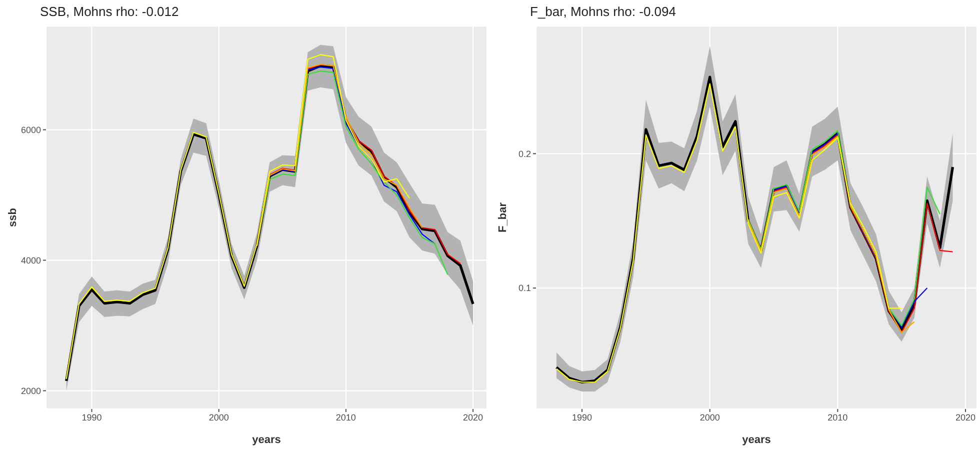 The height and width of the screenshot is (449, 980). What do you see at coordinates (603, 11) in the screenshot?
I see `chart-title: F_bar, Mohns rho: -0.094` at bounding box center [603, 11].